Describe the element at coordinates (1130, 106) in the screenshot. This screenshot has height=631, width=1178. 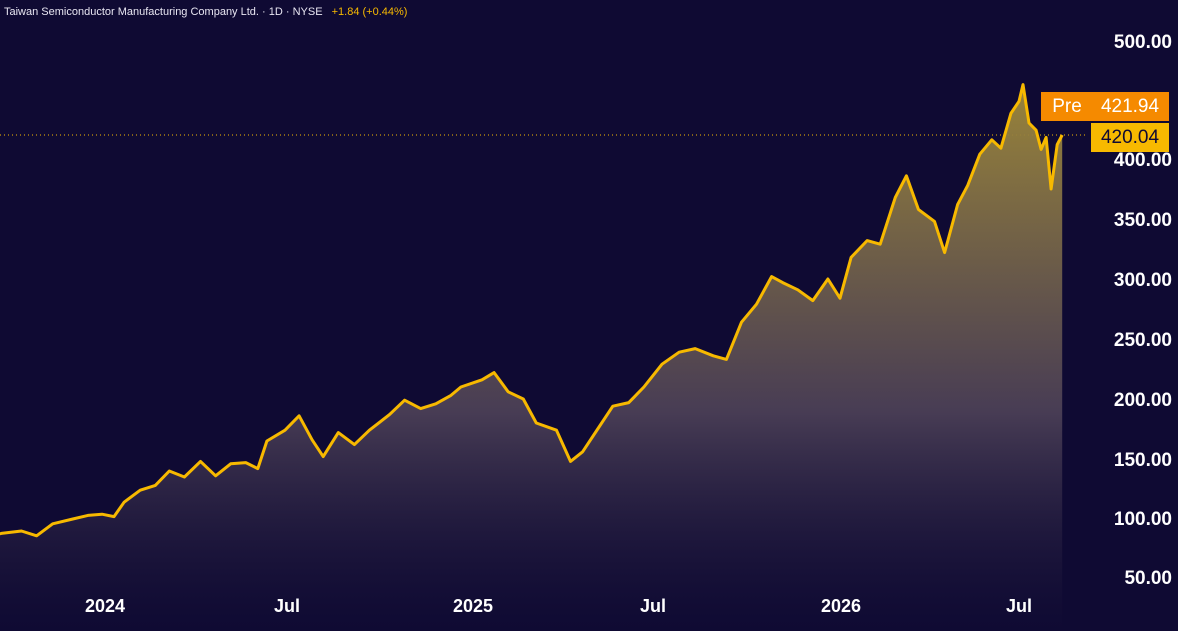
I see `premarket-price: 421.94` at that location.